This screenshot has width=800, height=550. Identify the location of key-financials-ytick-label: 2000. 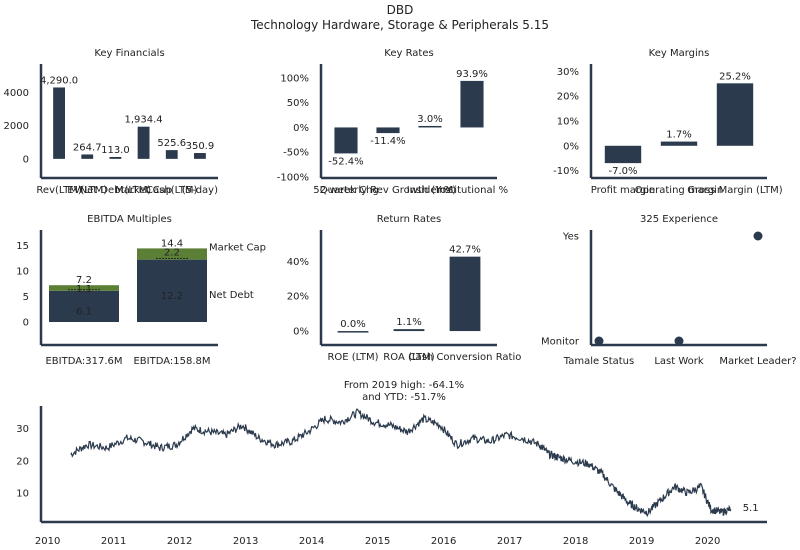
(16, 126).